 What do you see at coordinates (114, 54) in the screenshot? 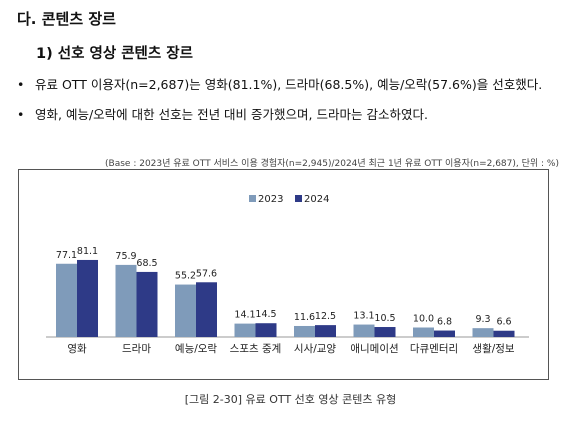
I see `subsection-title: 1) 선호 영상 콘텐츠 장르` at bounding box center [114, 54].